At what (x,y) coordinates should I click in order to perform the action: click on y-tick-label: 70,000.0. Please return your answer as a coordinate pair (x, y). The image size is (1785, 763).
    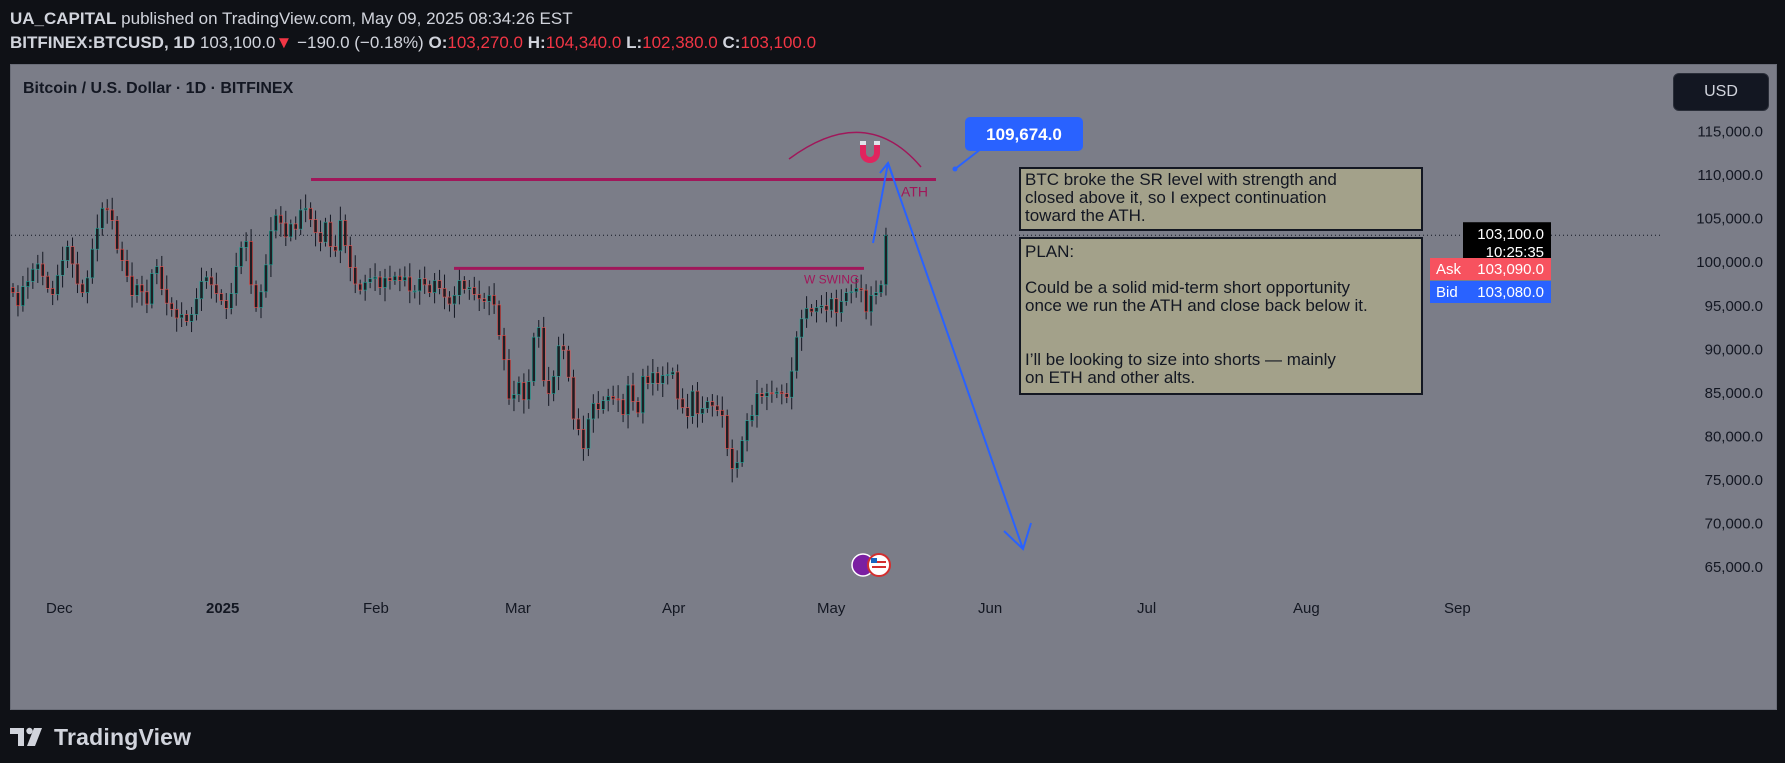
    Looking at the image, I should click on (1734, 523).